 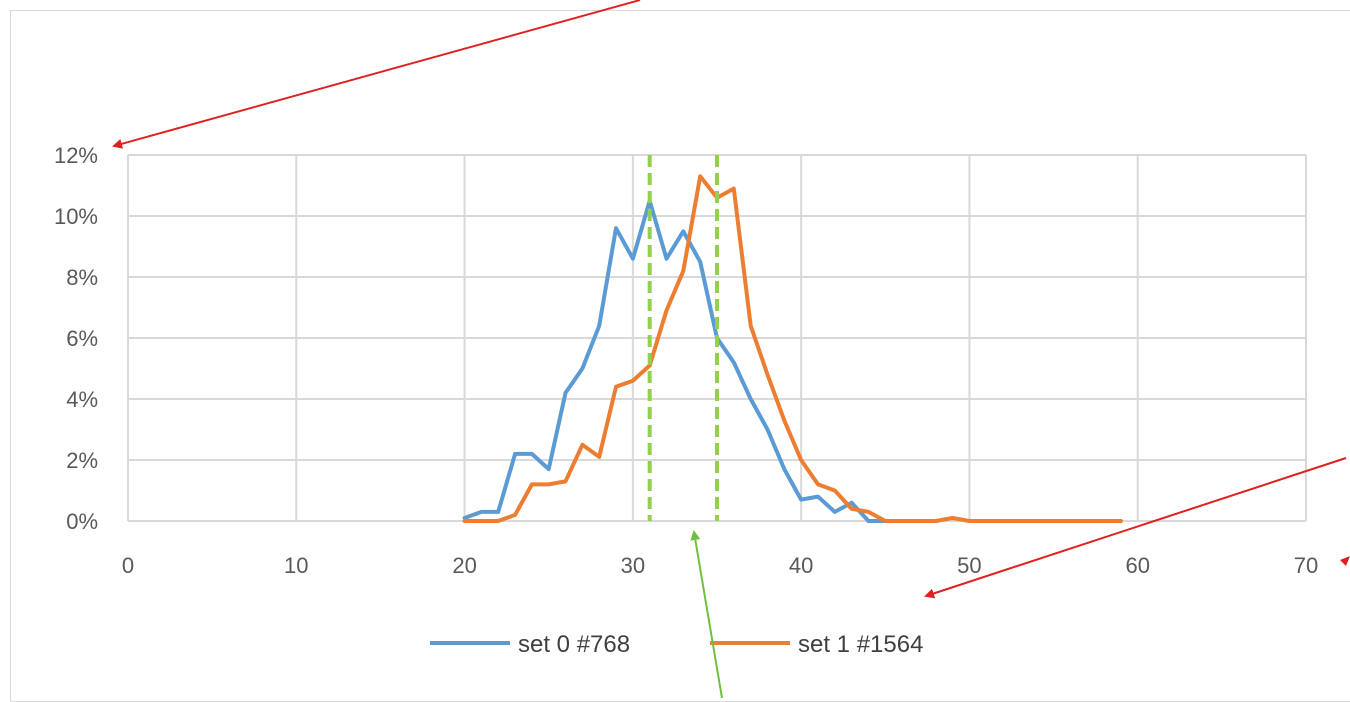 I want to click on x-tick-label: 0, so click(x=128, y=565).